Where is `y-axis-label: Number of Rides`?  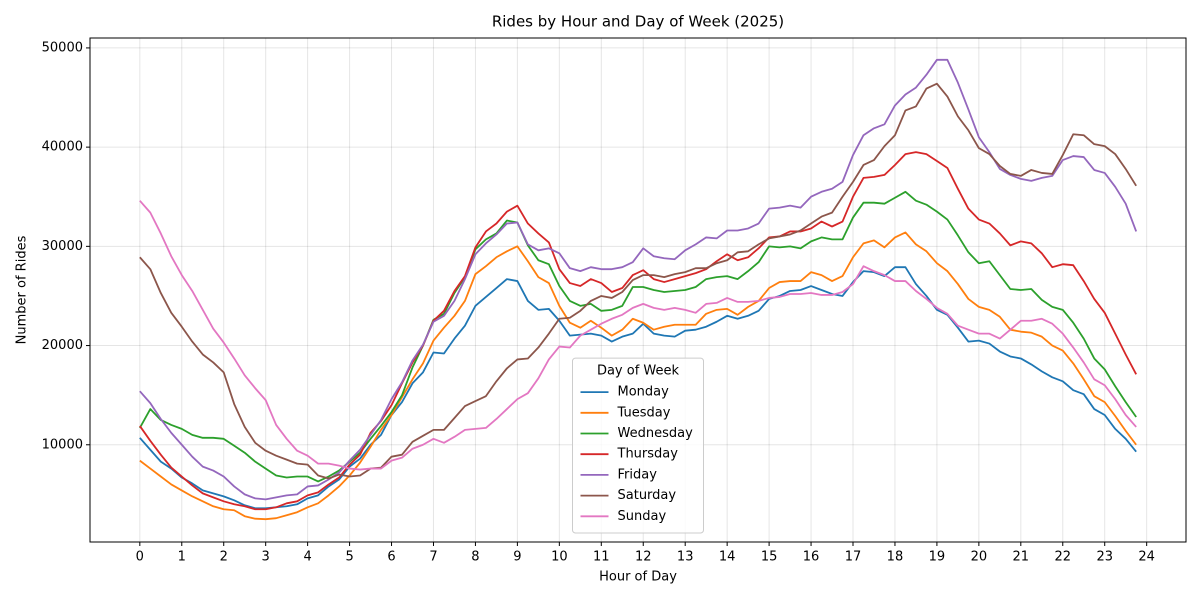
y-axis-label: Number of Rides is located at coordinates (22, 289).